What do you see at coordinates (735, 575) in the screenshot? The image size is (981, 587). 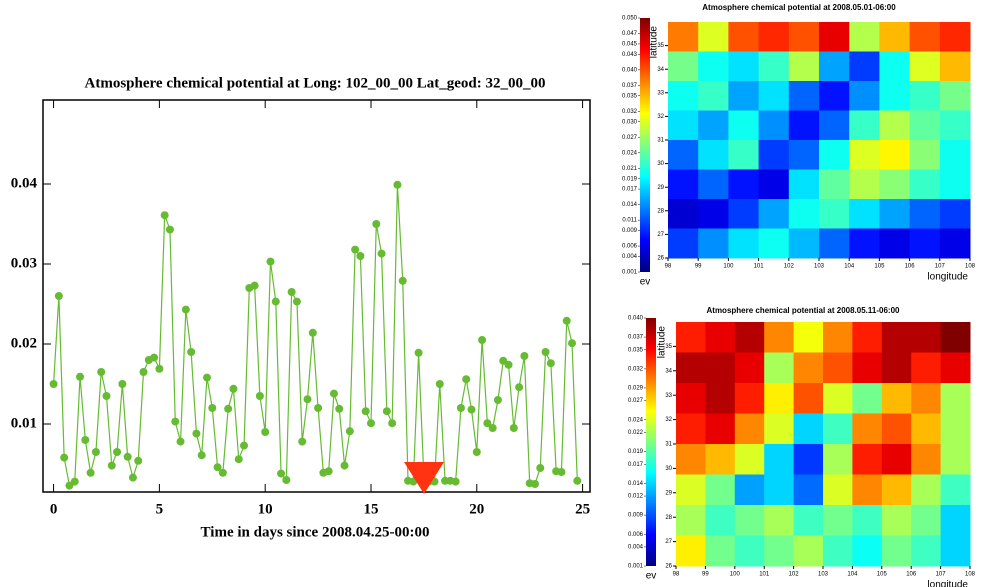 I see `x-tick-label: 100` at bounding box center [735, 575].